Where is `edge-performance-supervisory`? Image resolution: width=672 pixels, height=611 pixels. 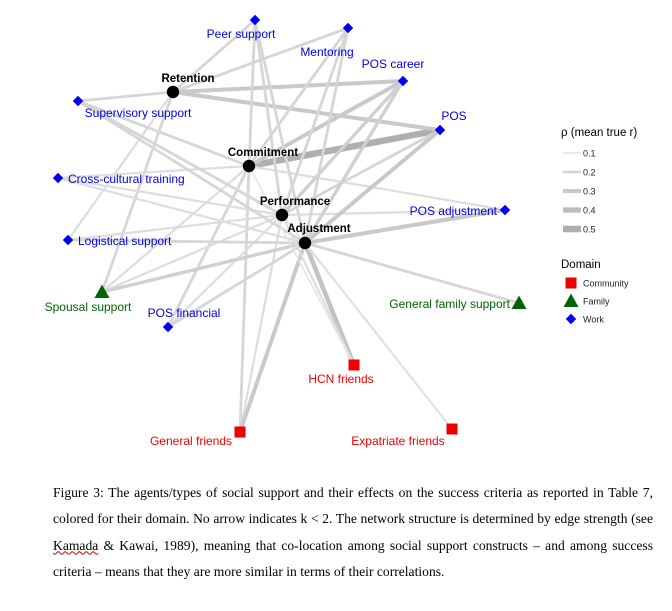 edge-performance-supervisory is located at coordinates (180, 158).